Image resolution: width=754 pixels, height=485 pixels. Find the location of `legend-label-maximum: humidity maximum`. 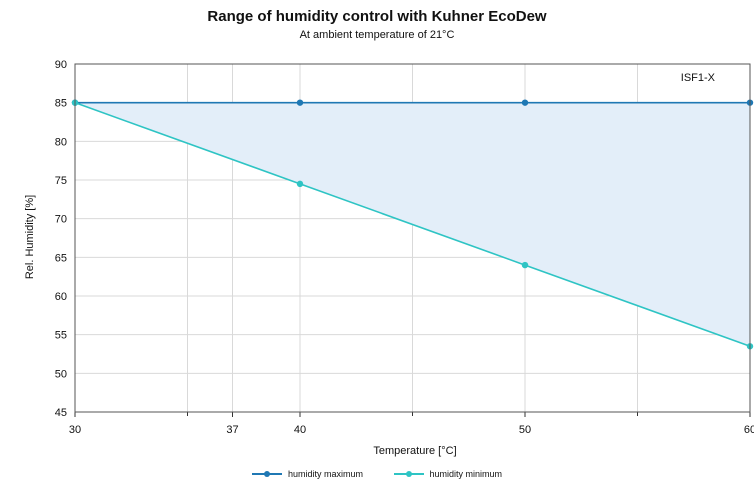

legend-label-maximum: humidity maximum is located at coordinates (325, 474).